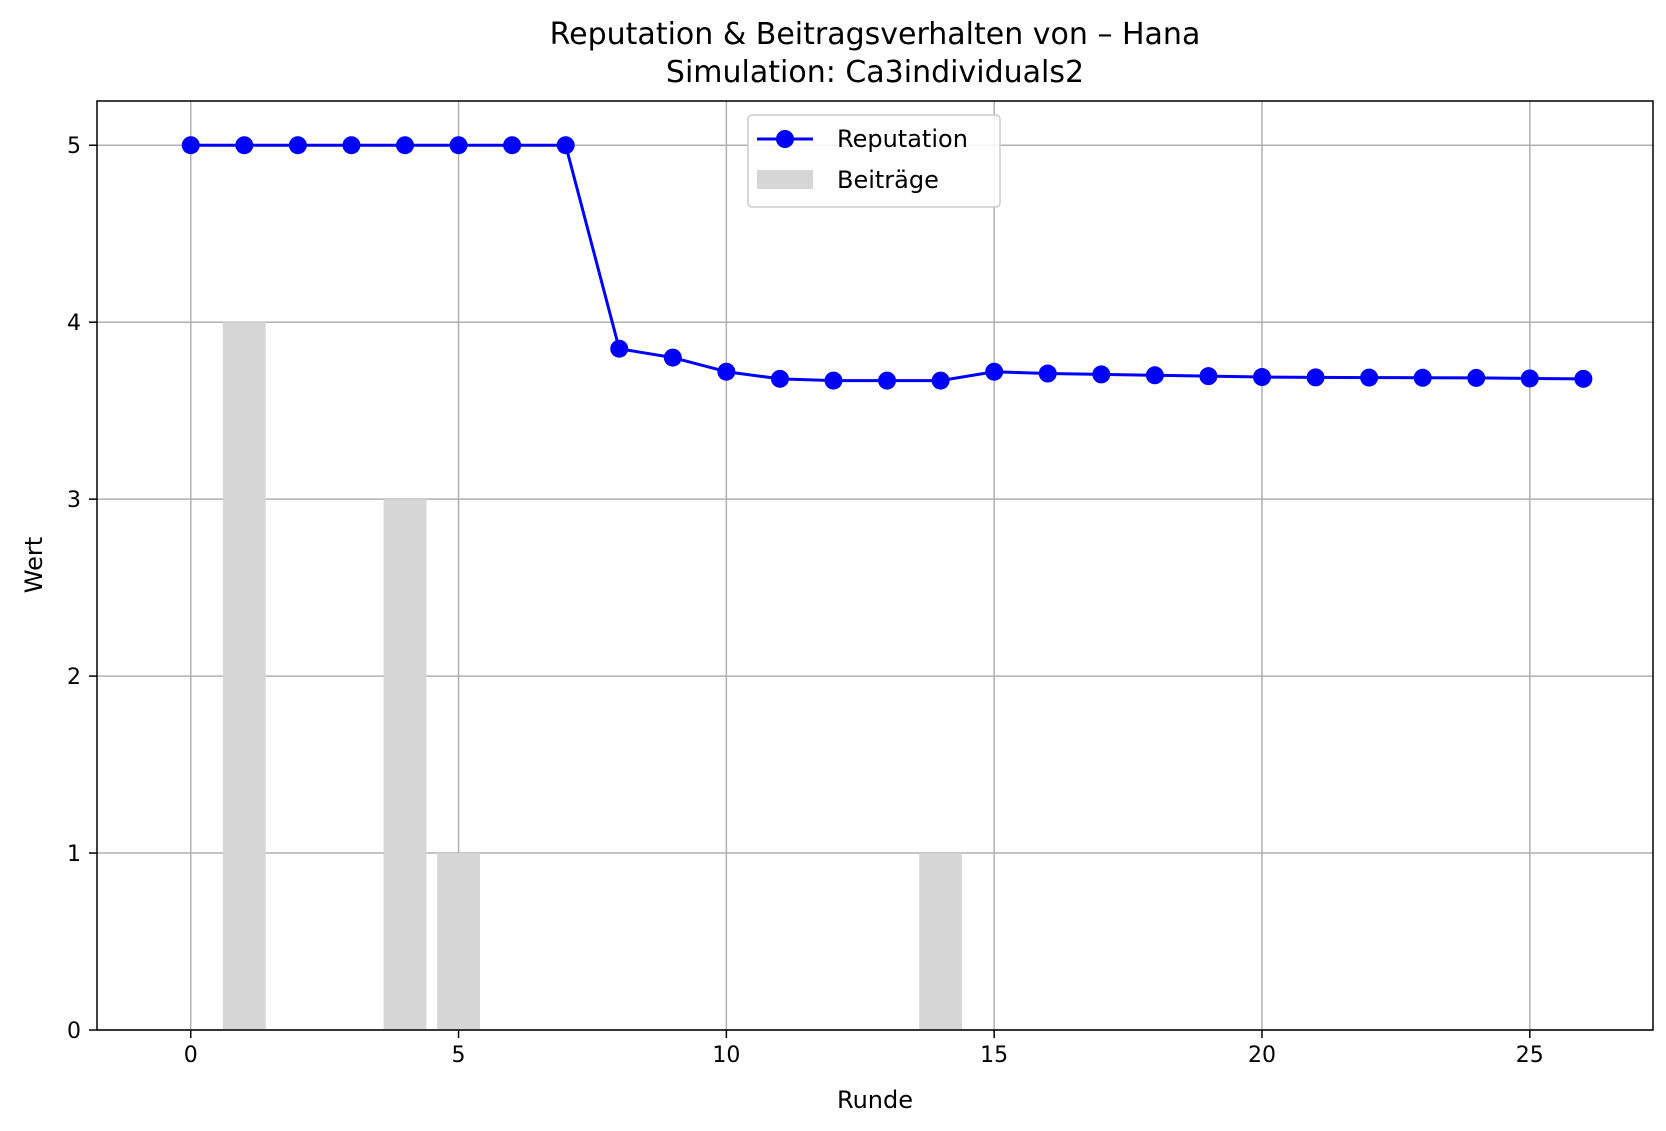  Describe the element at coordinates (888, 180) in the screenshot. I see `legend-label-contributions: Beiträge` at that location.